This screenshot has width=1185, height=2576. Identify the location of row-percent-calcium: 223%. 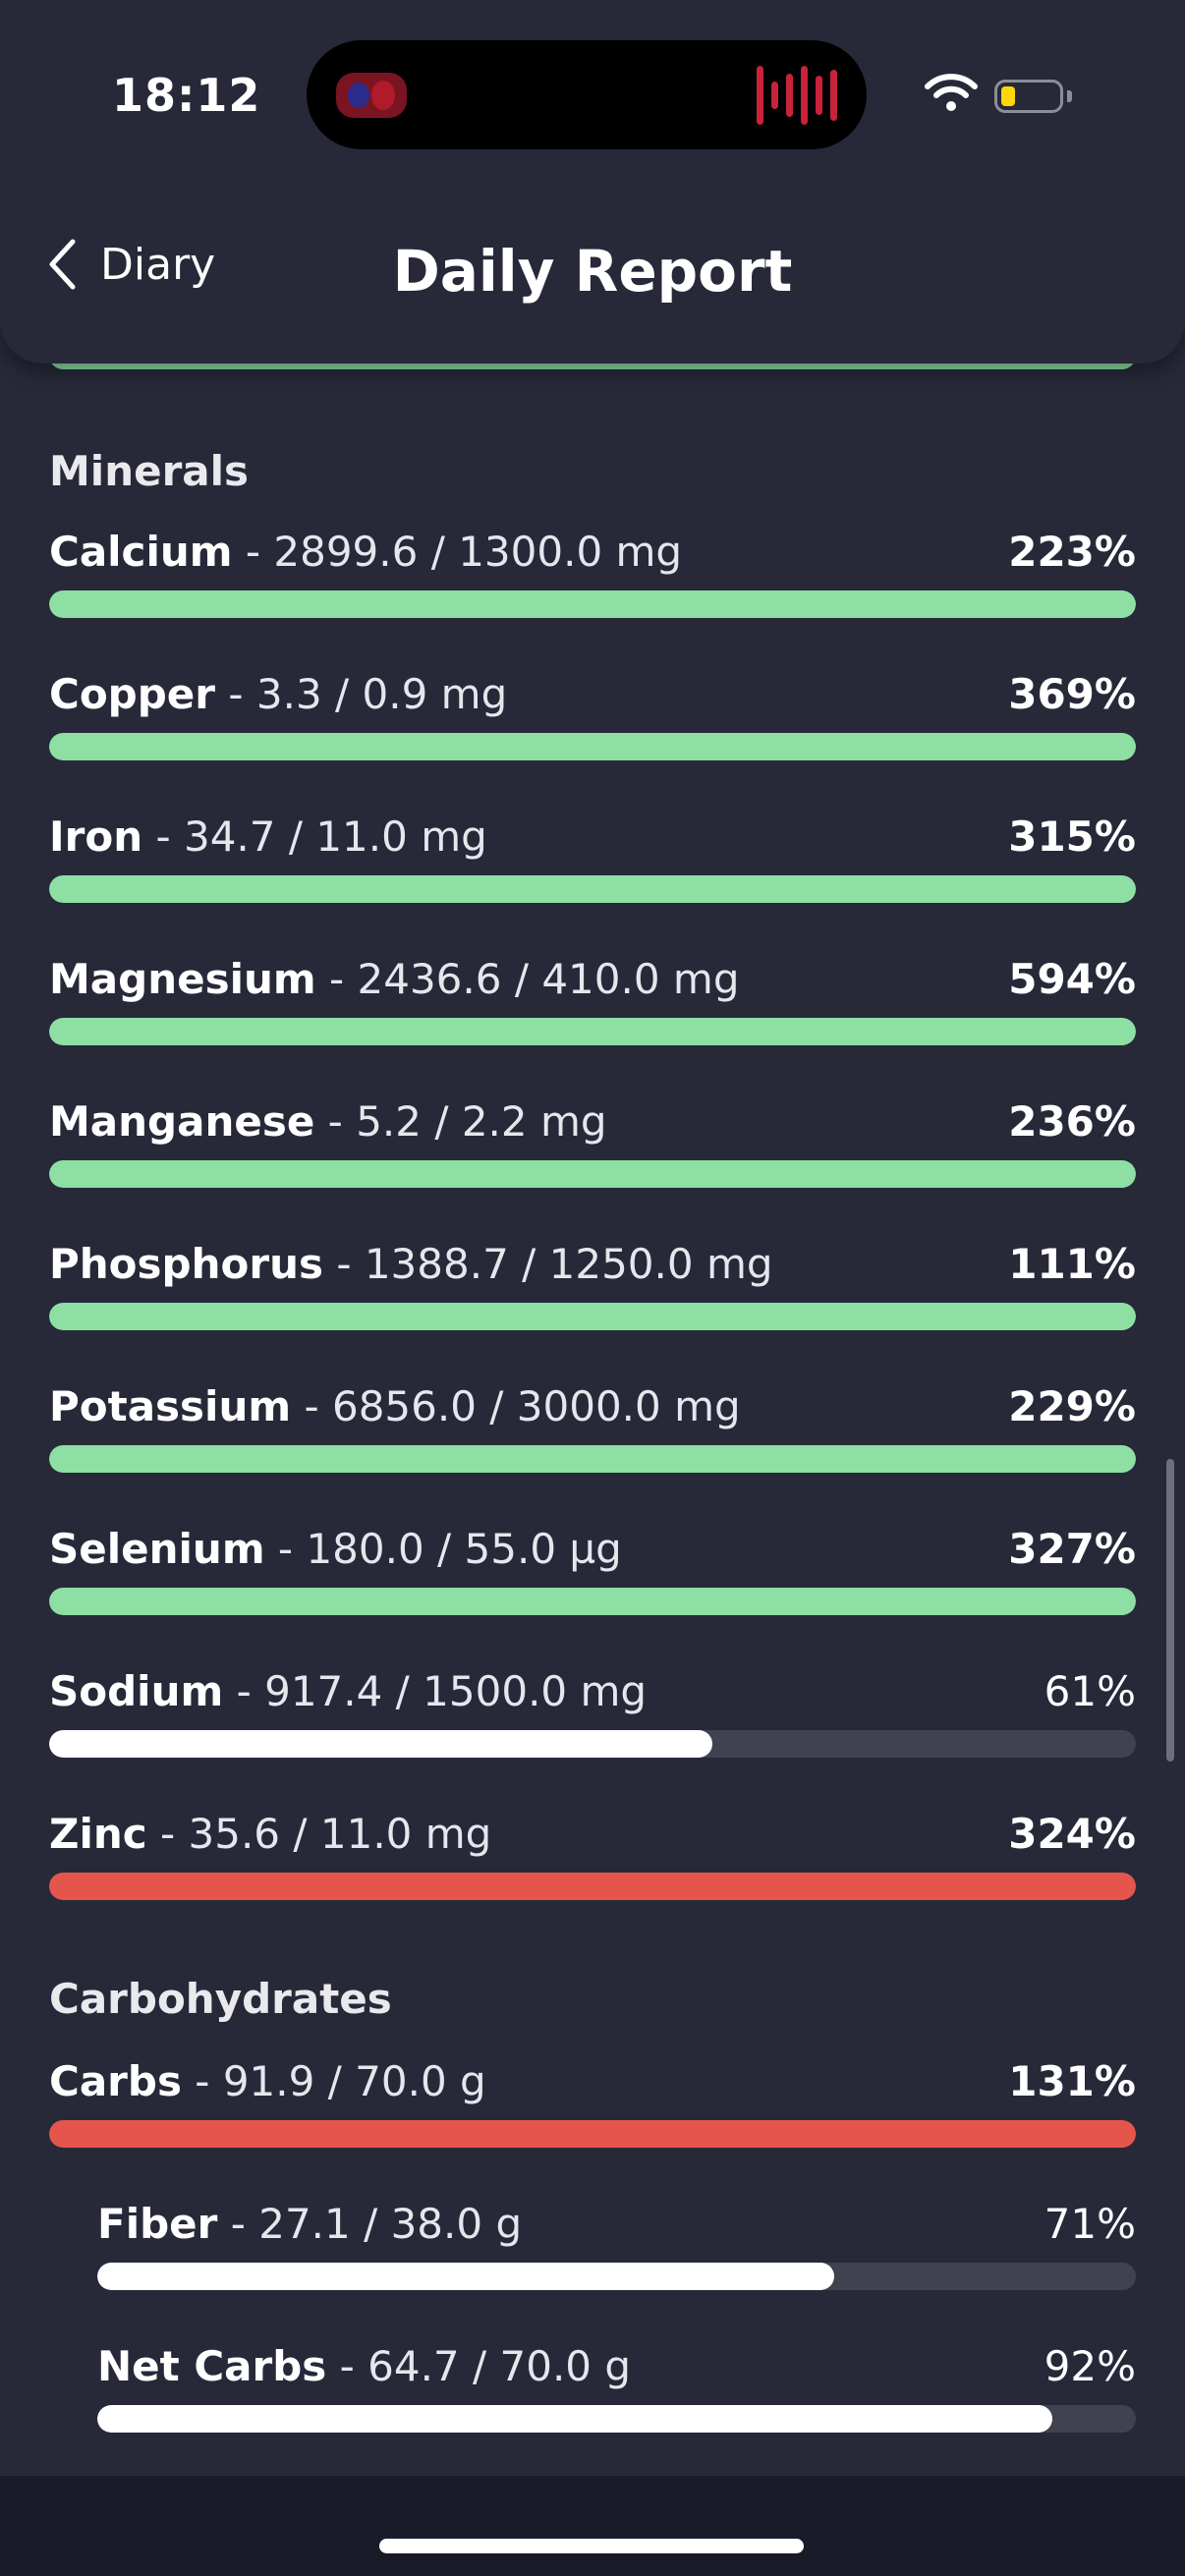
(1072, 552).